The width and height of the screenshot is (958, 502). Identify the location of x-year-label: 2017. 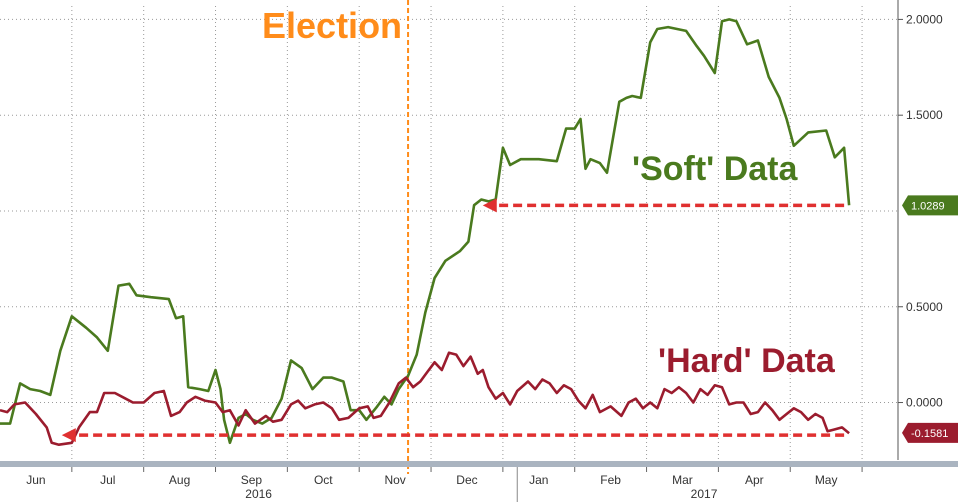
(704, 494).